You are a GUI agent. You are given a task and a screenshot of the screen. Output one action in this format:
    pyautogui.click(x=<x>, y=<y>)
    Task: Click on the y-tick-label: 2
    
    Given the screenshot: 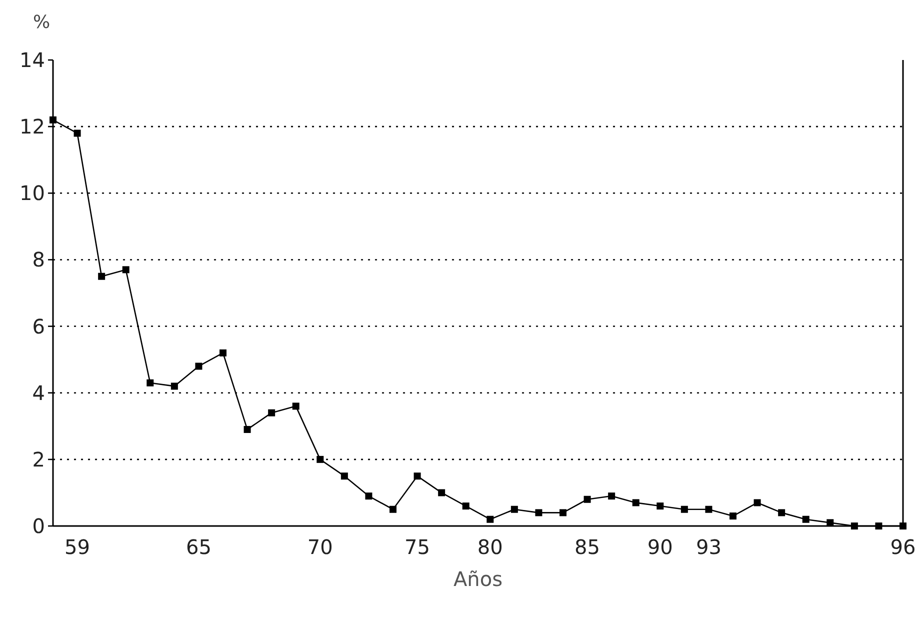 What is the action you would take?
    pyautogui.click(x=38, y=459)
    